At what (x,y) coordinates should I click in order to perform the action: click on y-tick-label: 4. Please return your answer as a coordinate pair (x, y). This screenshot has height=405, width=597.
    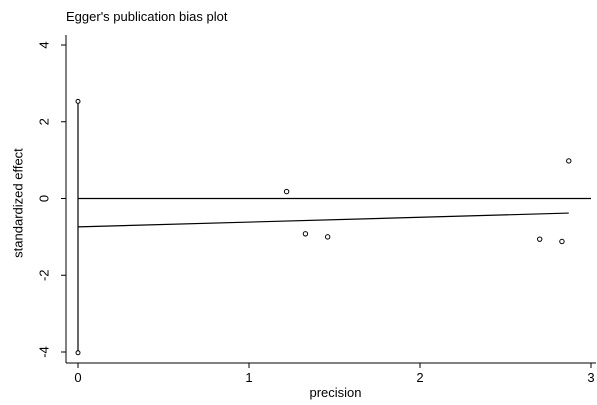
    Looking at the image, I should click on (44, 44).